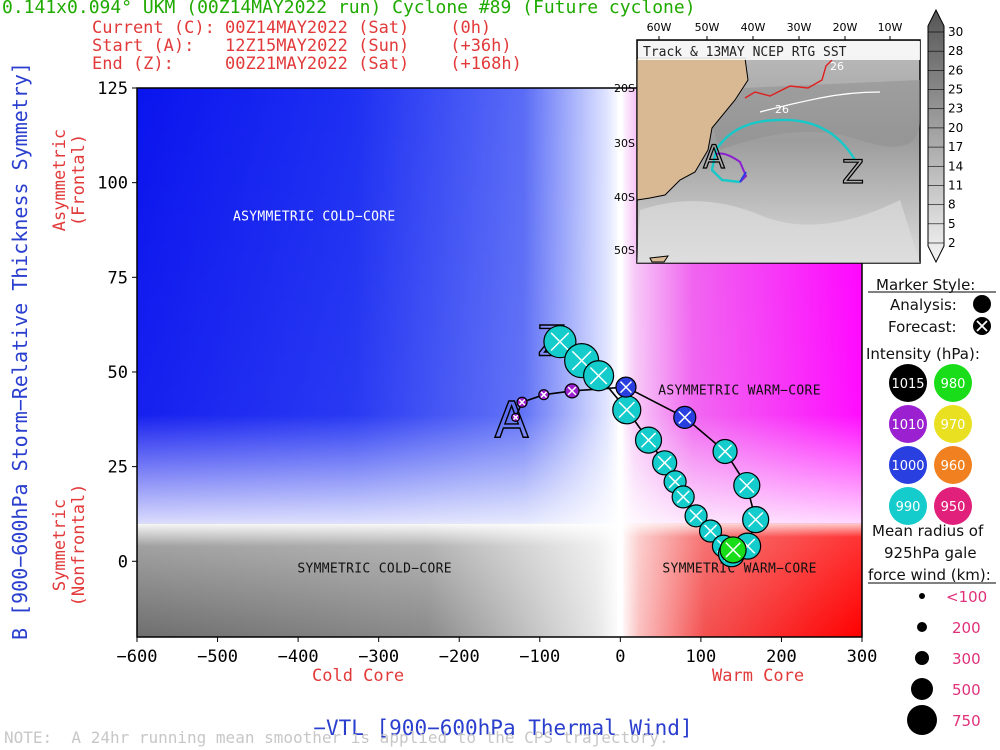 The height and width of the screenshot is (750, 1000). I want to click on inset-lat-label: 50S, so click(624, 250).